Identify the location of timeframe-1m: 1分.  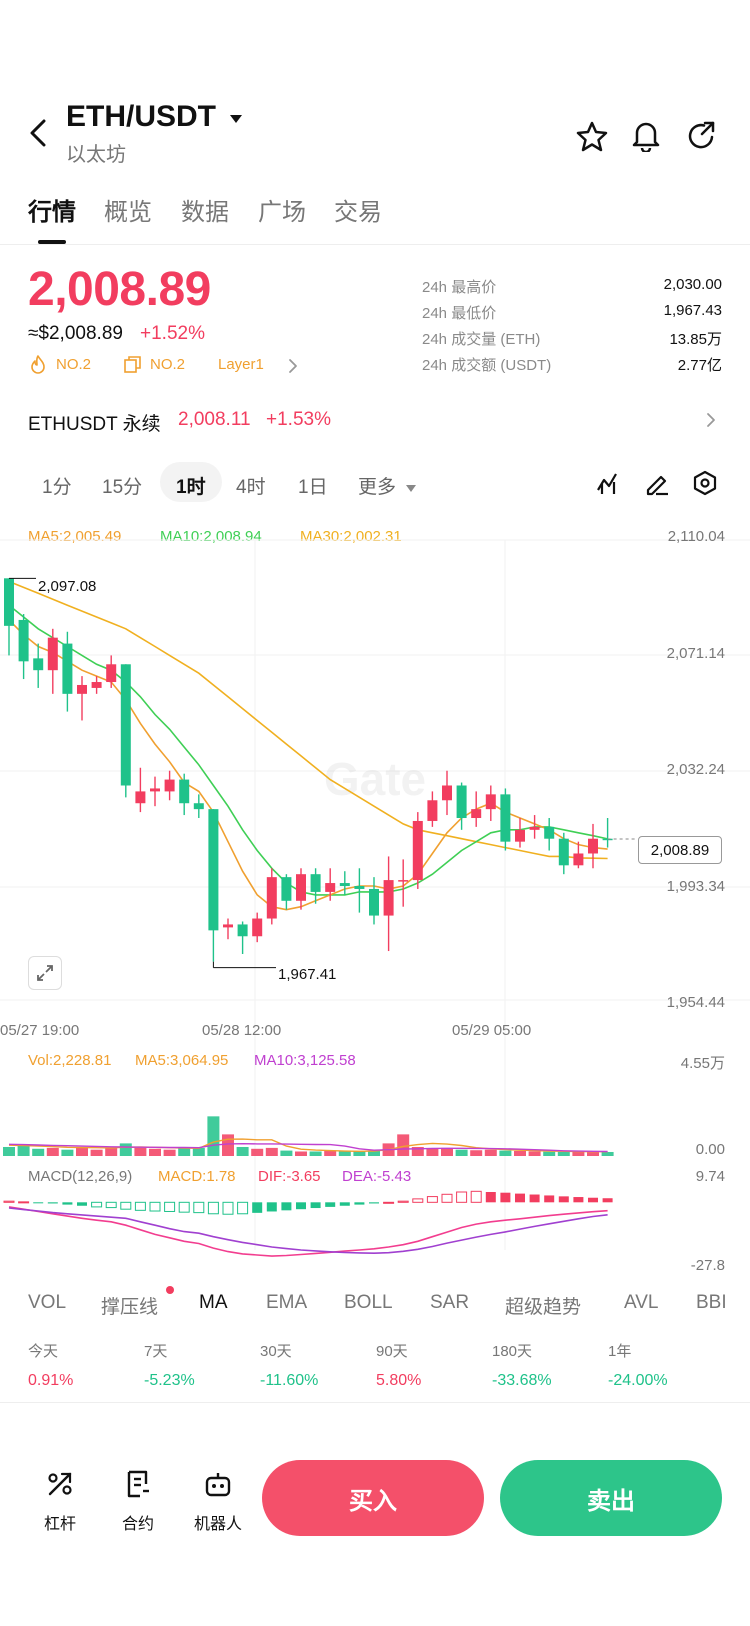
(57, 487).